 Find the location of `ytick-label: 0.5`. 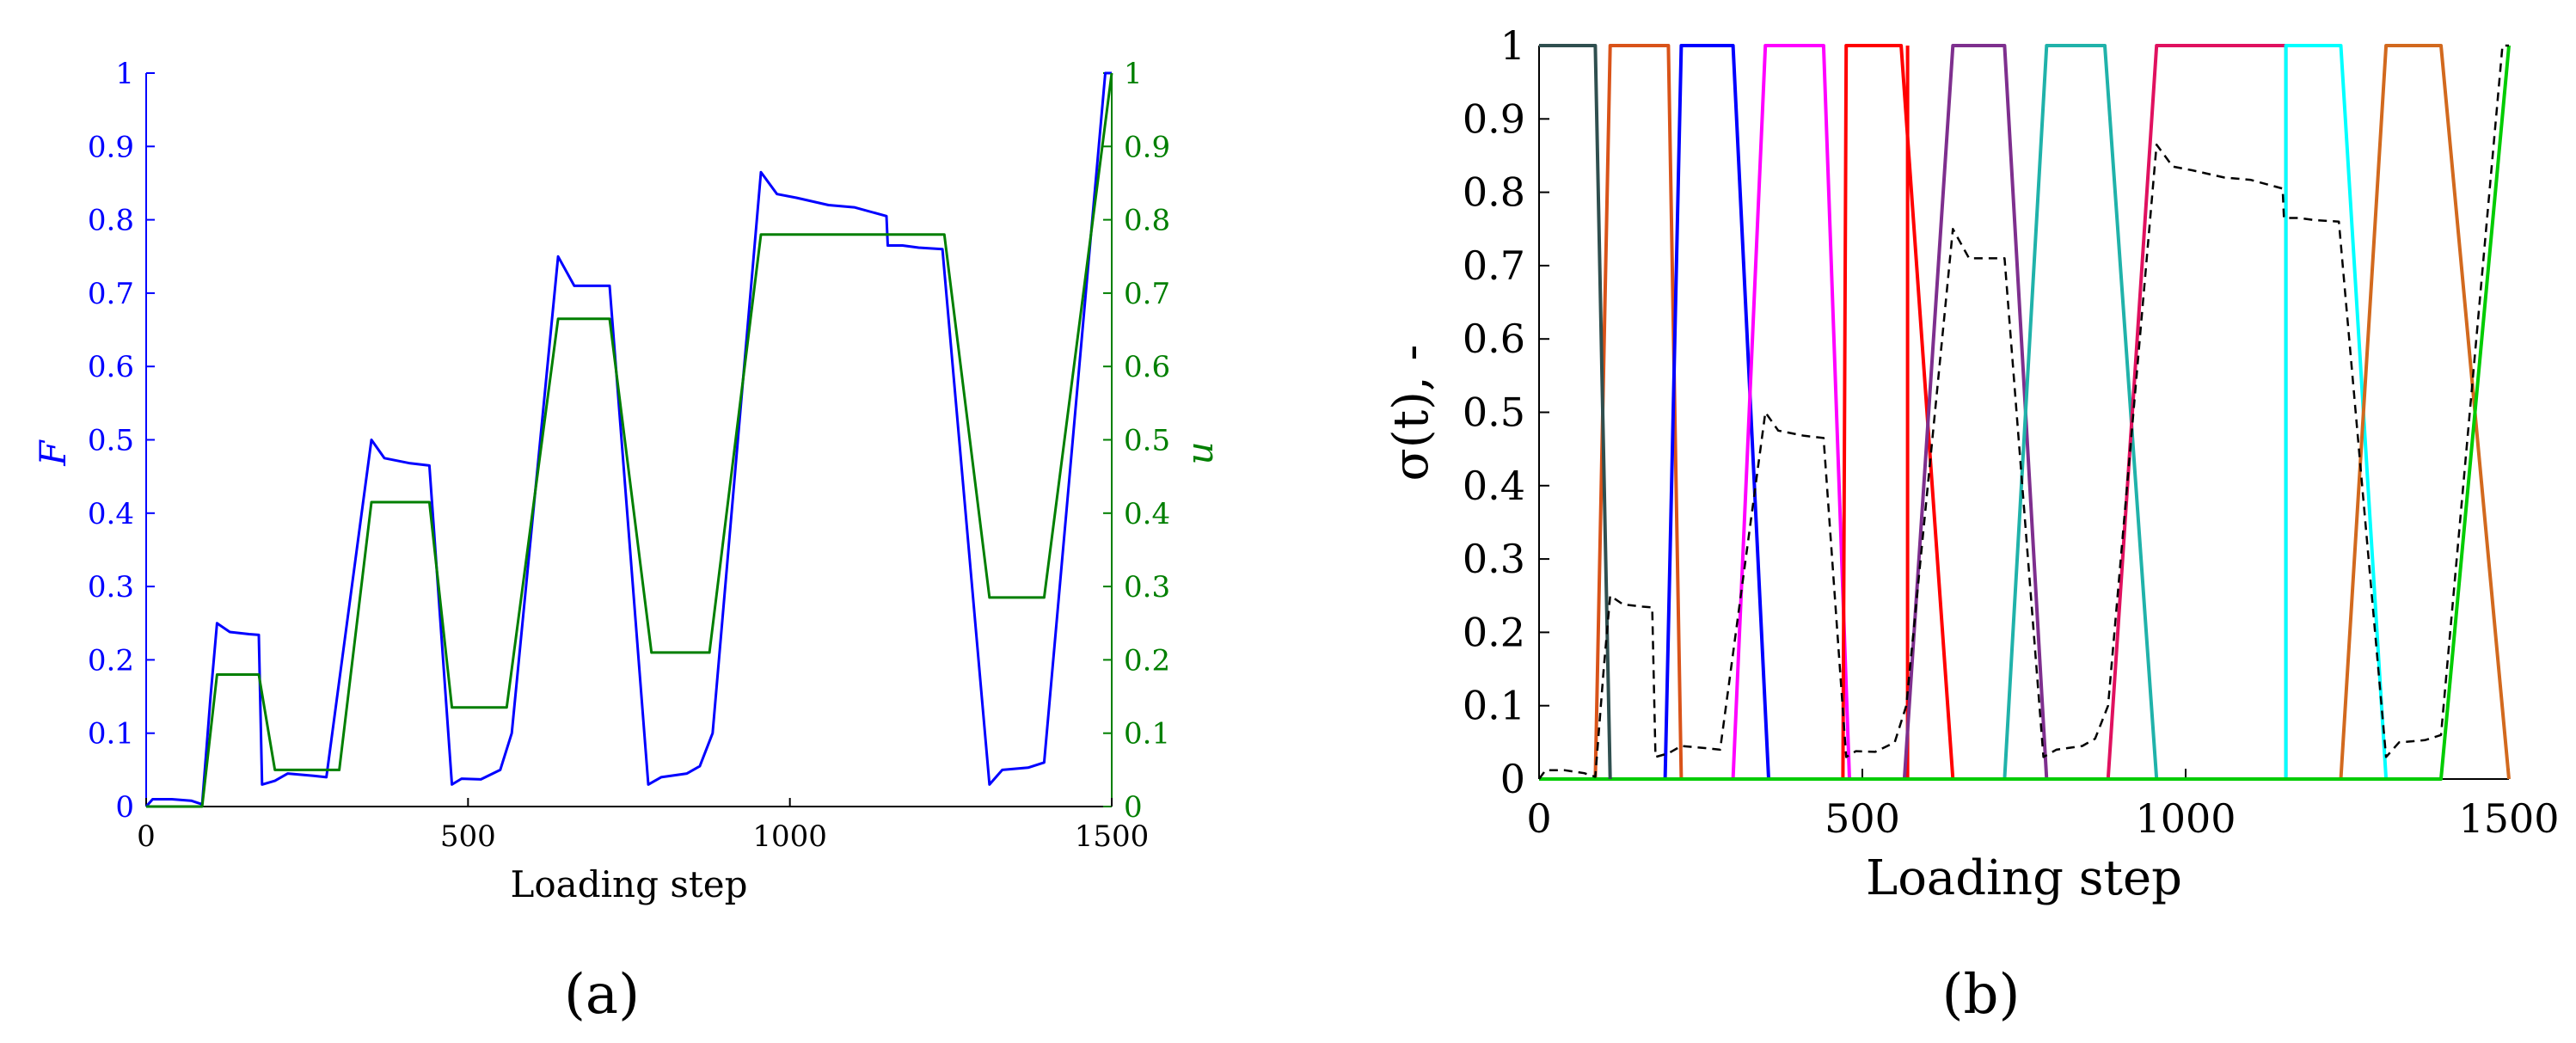

ytick-label: 0.5 is located at coordinates (1494, 413).